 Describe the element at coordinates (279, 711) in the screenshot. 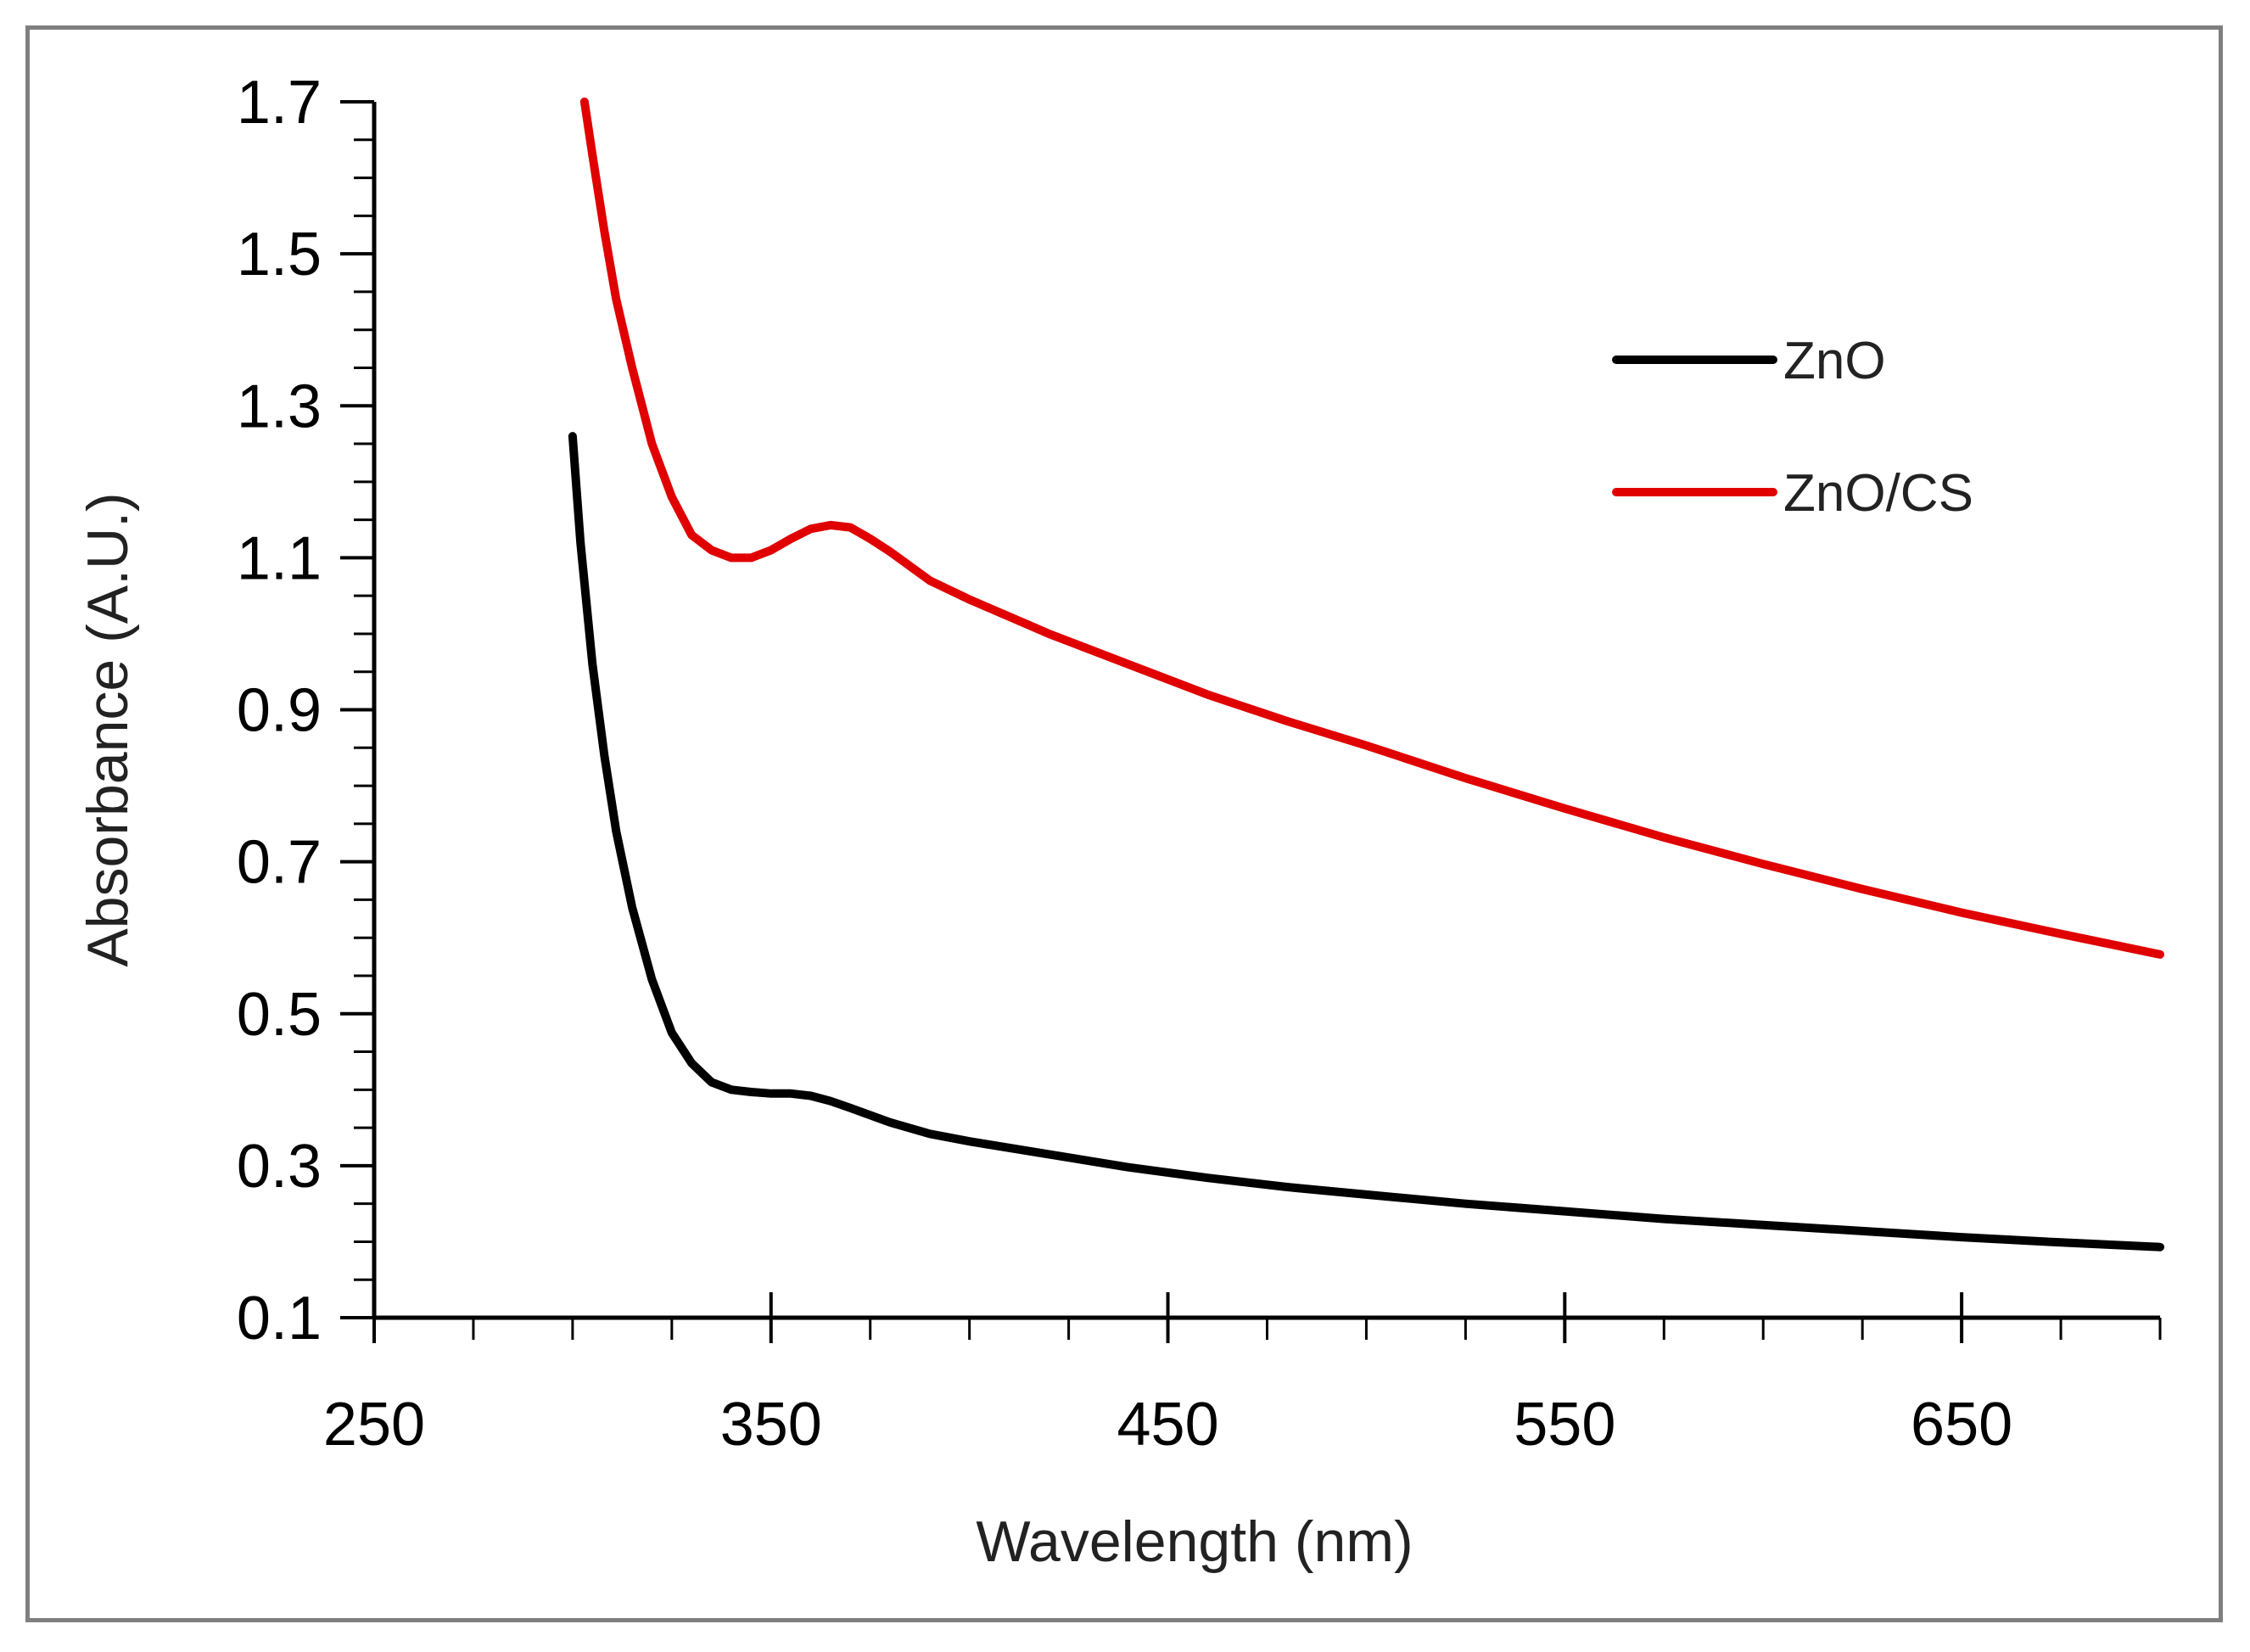

I see `y-tick-label: 0.9` at that location.